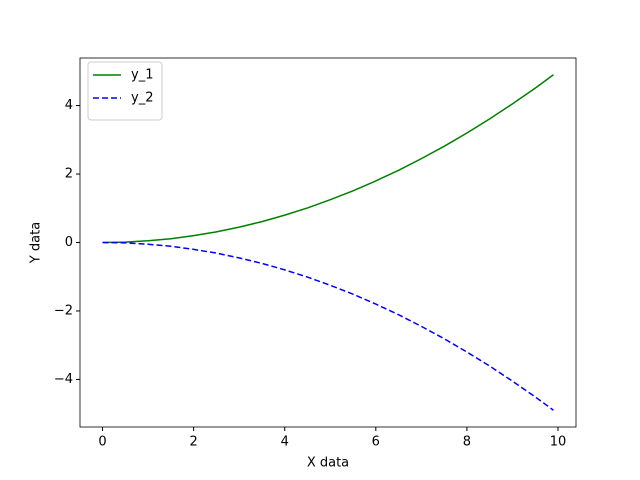 This screenshot has height=480, width=640. Describe the element at coordinates (142, 75) in the screenshot. I see `legend-label: y_1` at that location.